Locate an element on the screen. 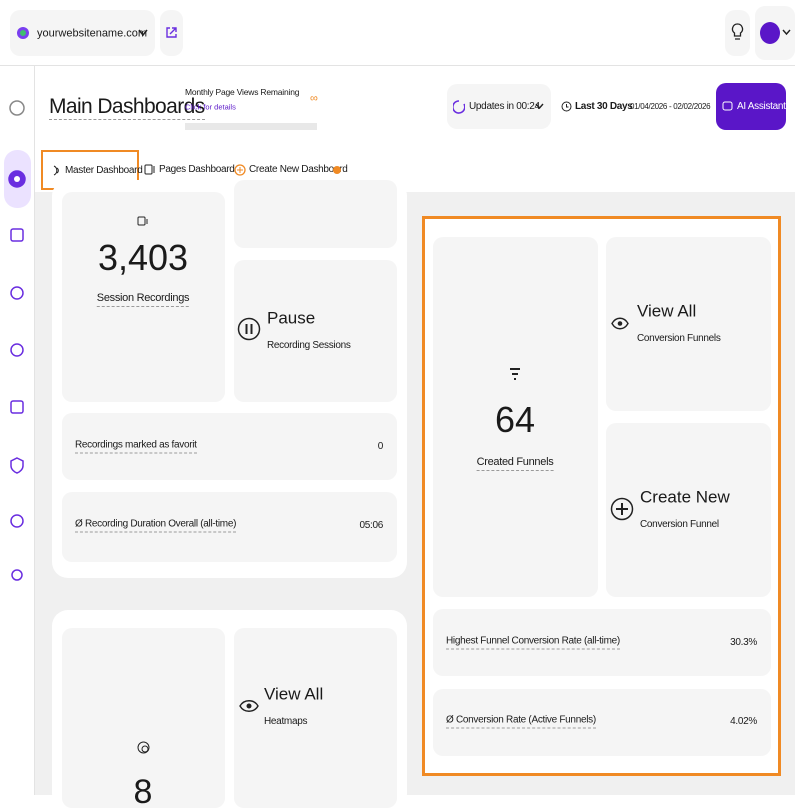  action-label: Recording Sessions is located at coordinates (309, 345).